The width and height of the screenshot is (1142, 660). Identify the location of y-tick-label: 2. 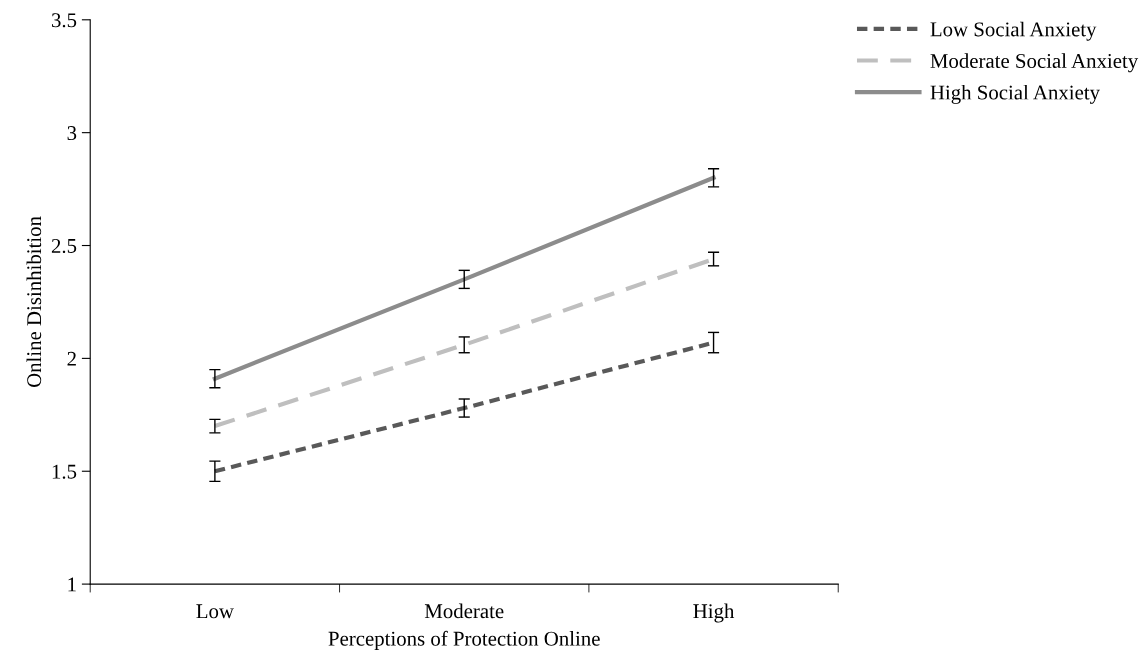
(71, 358).